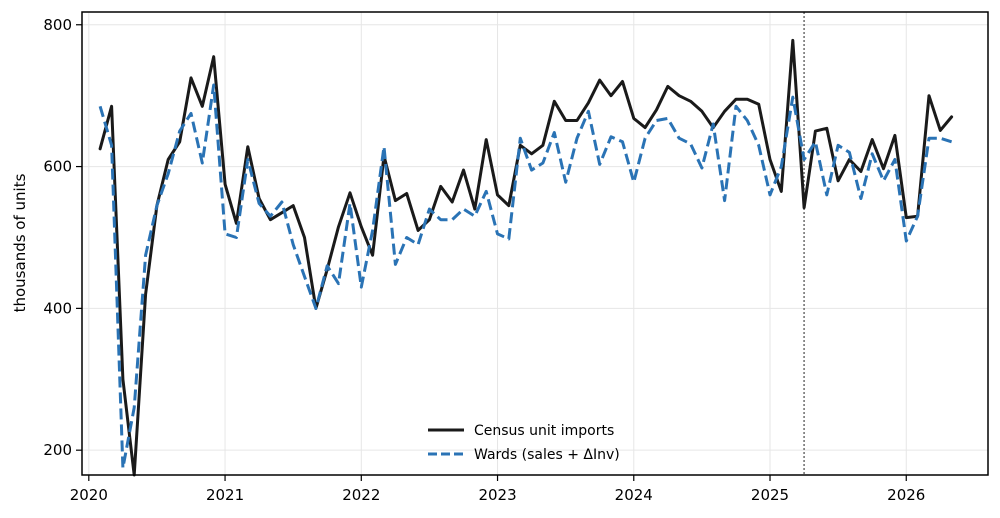 This screenshot has width=1000, height=518. Describe the element at coordinates (57, 167) in the screenshot. I see `y-tick-label-600: 600` at that location.